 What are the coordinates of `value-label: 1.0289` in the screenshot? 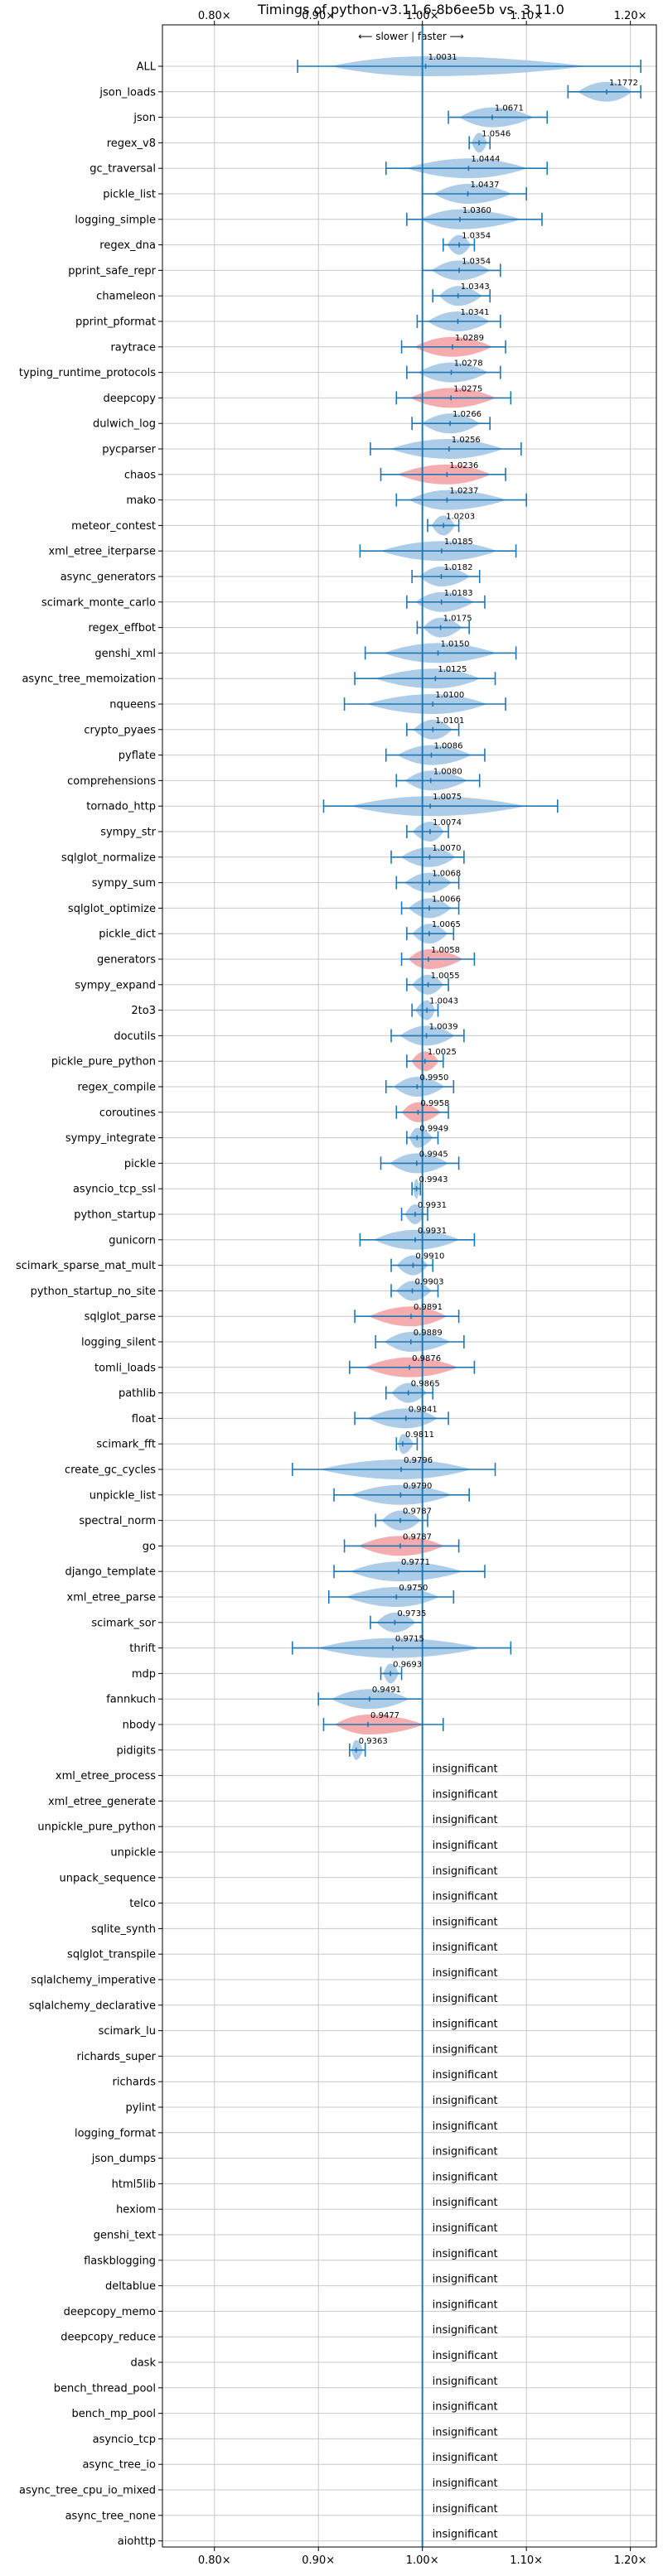 It's located at (469, 338).